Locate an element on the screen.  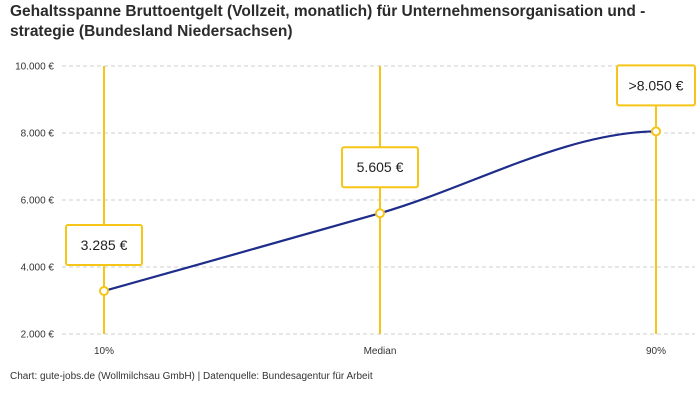
data-label: 3.285 € is located at coordinates (104, 245).